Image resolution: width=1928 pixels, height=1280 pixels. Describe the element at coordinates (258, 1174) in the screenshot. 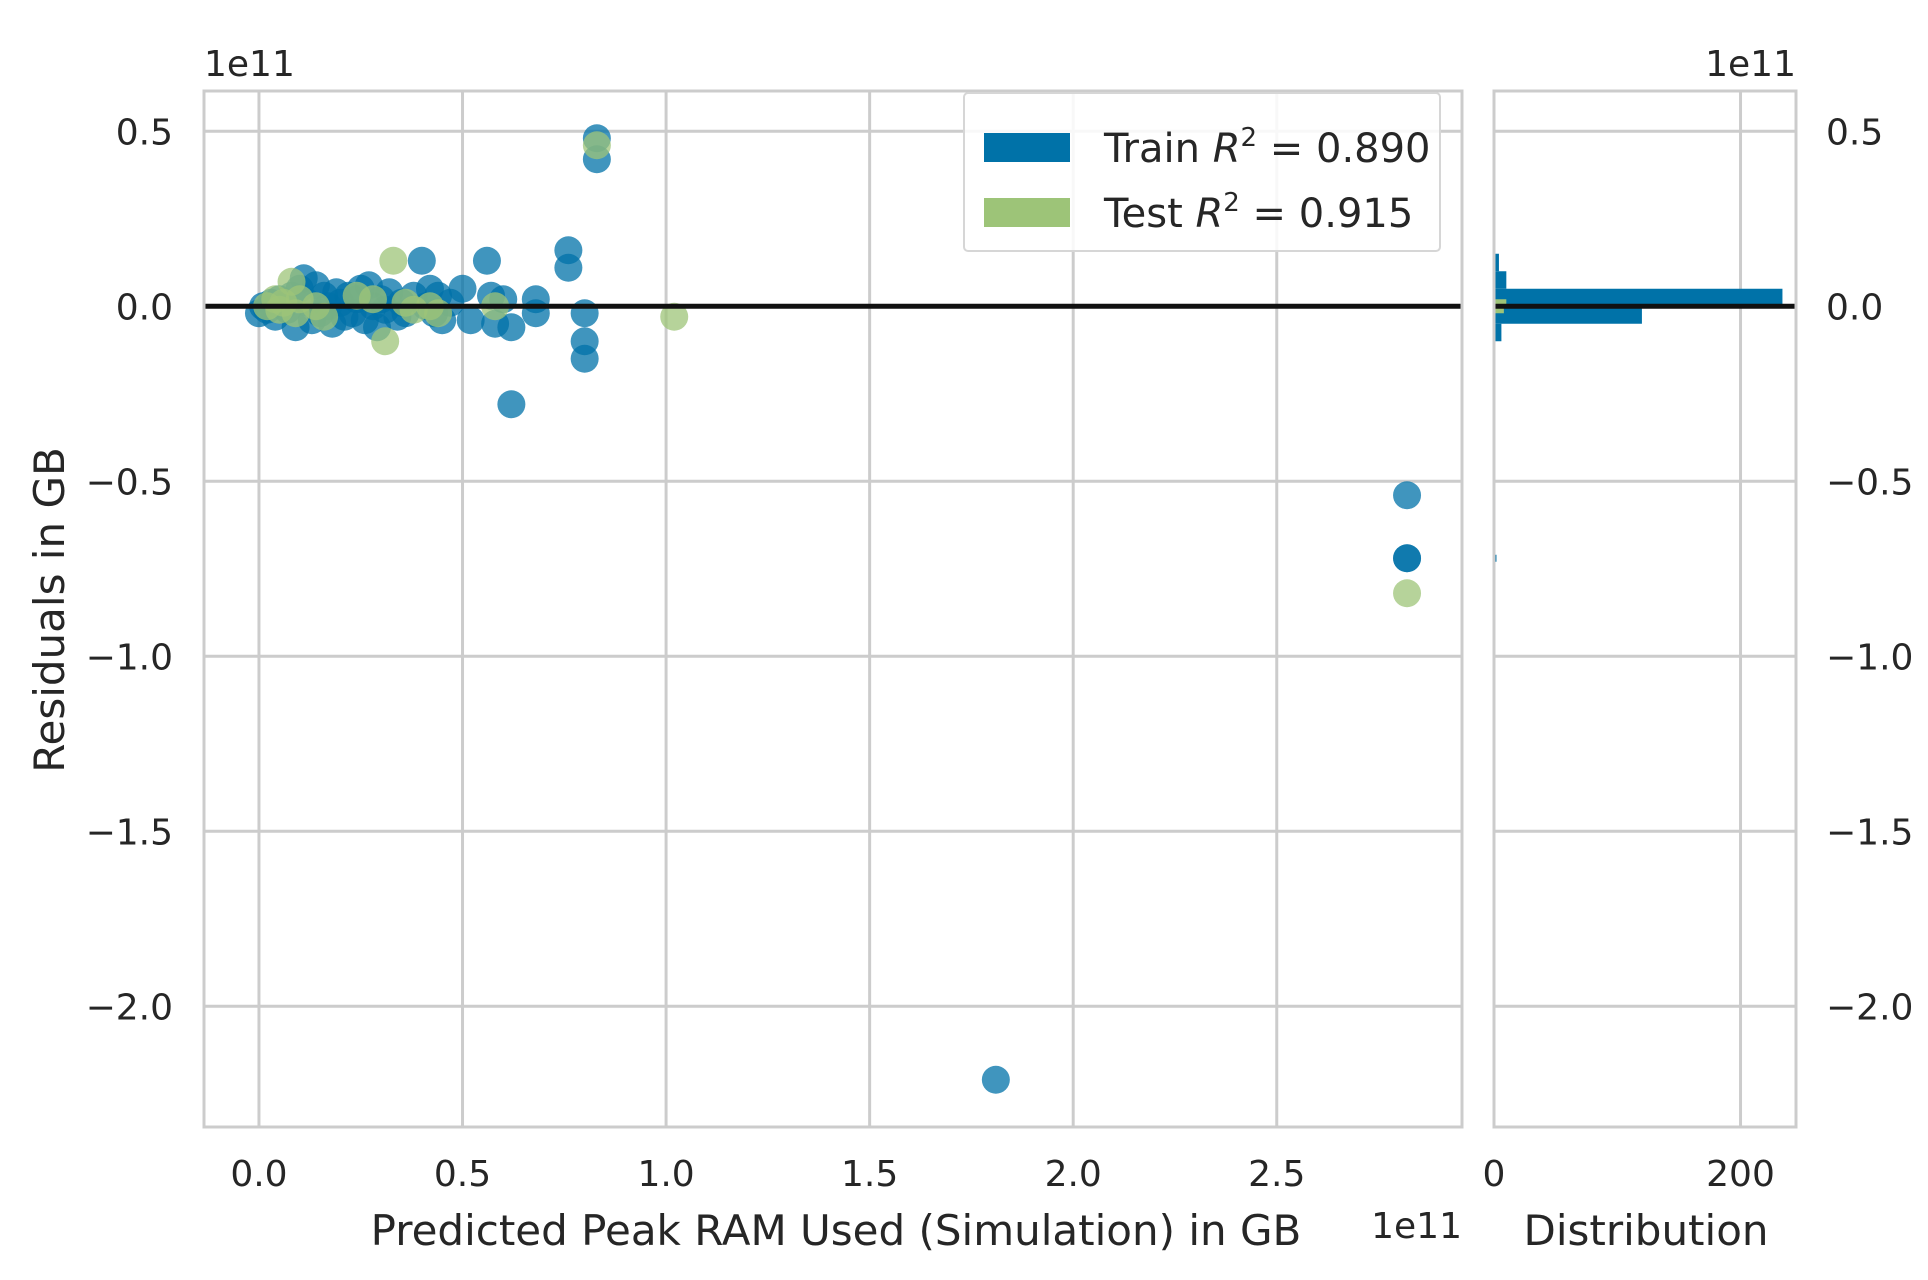

I see `x-tick-label: 0.0` at that location.